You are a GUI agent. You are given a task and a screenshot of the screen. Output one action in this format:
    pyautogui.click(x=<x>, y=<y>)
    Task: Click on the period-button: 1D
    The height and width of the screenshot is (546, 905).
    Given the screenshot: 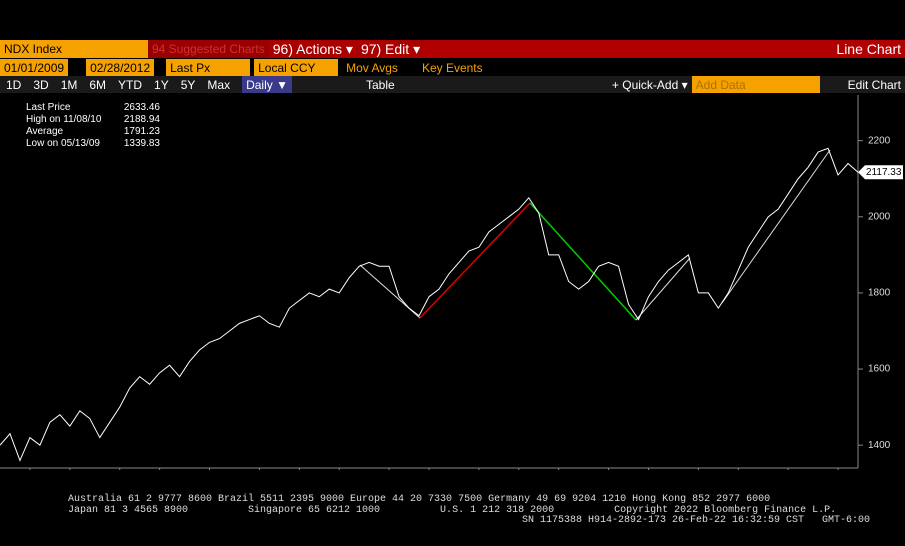 What is the action you would take?
    pyautogui.click(x=14, y=84)
    